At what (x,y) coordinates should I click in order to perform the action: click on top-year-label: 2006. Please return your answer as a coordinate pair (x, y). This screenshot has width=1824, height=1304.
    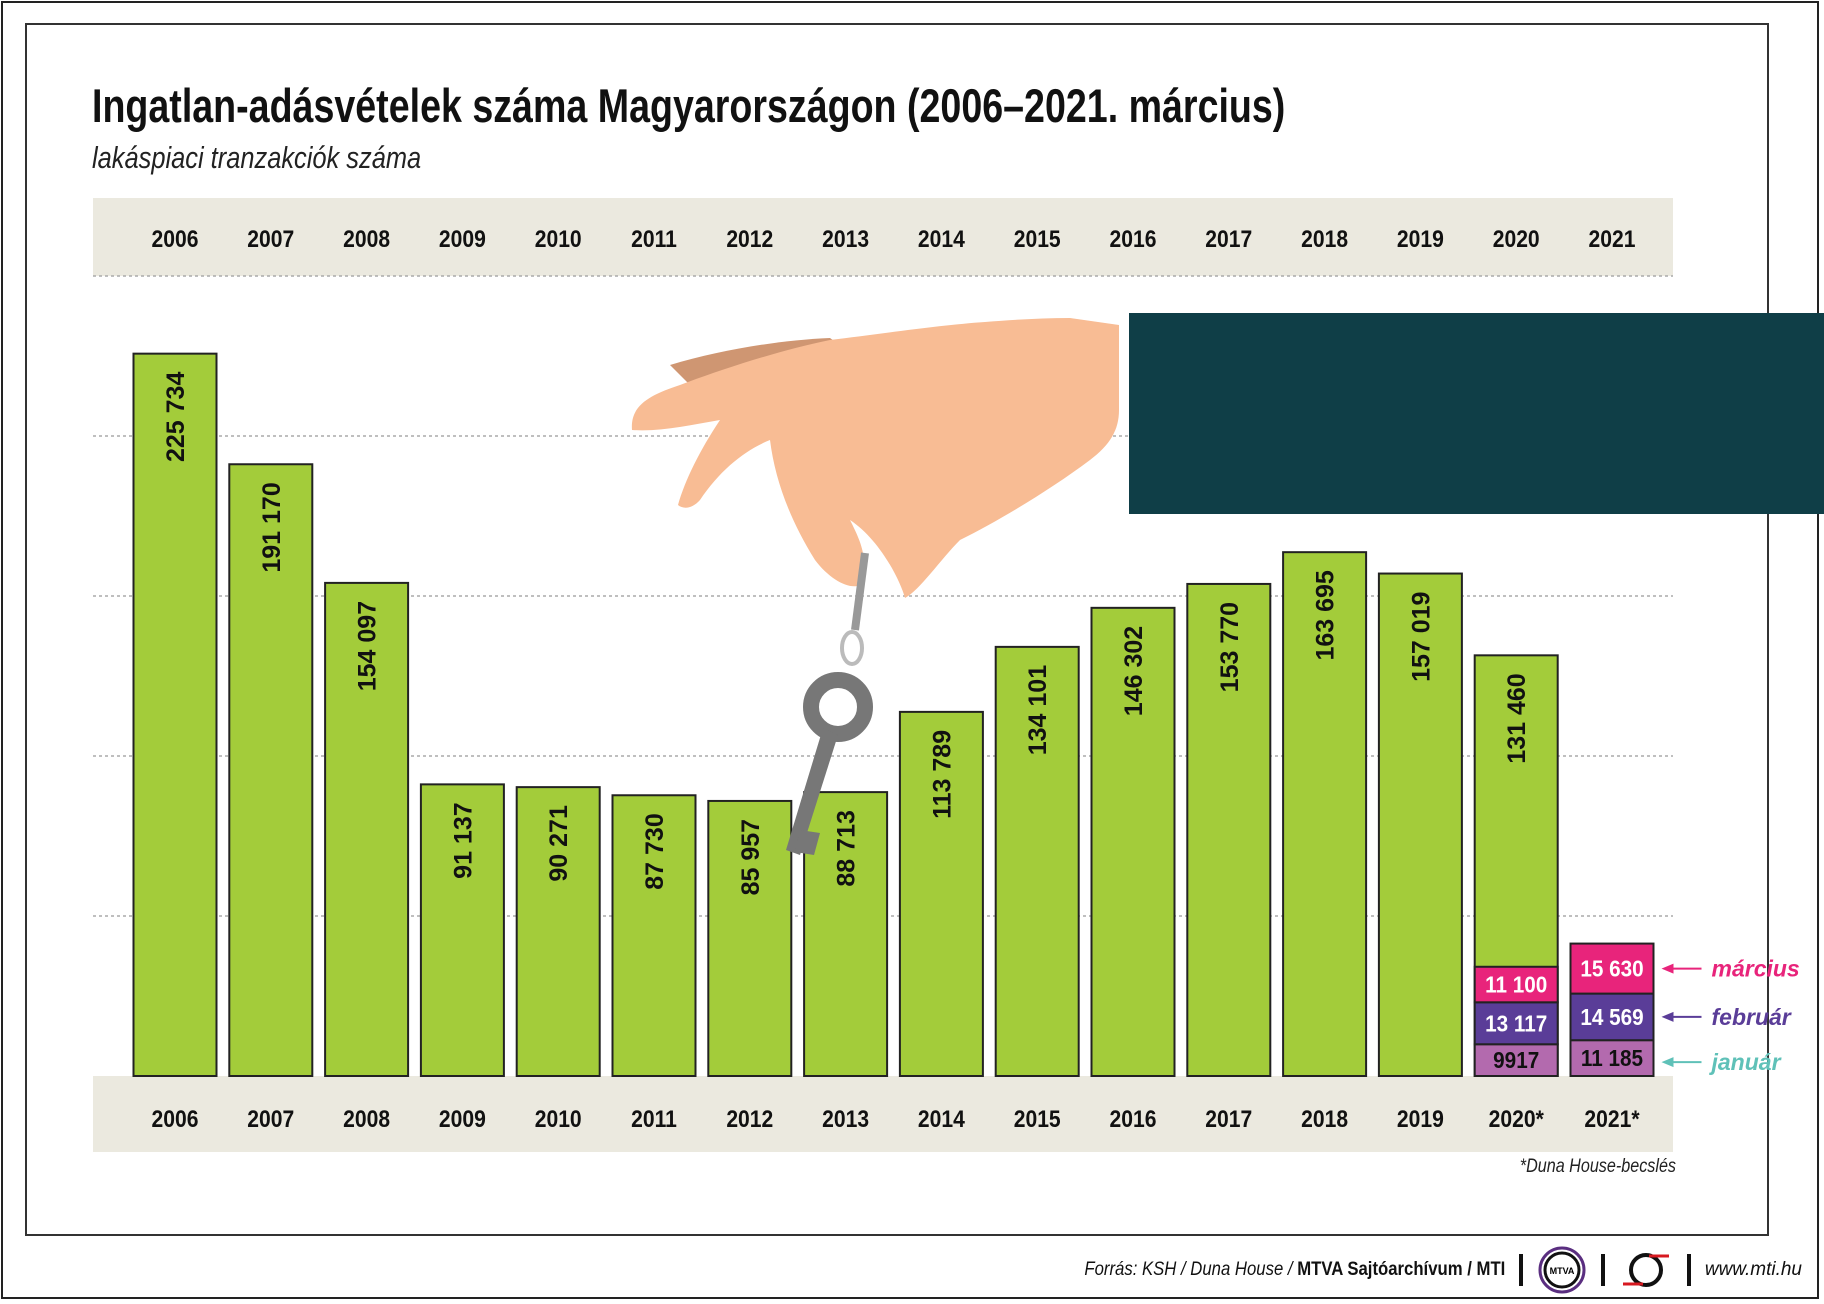
    Looking at the image, I should click on (175, 239).